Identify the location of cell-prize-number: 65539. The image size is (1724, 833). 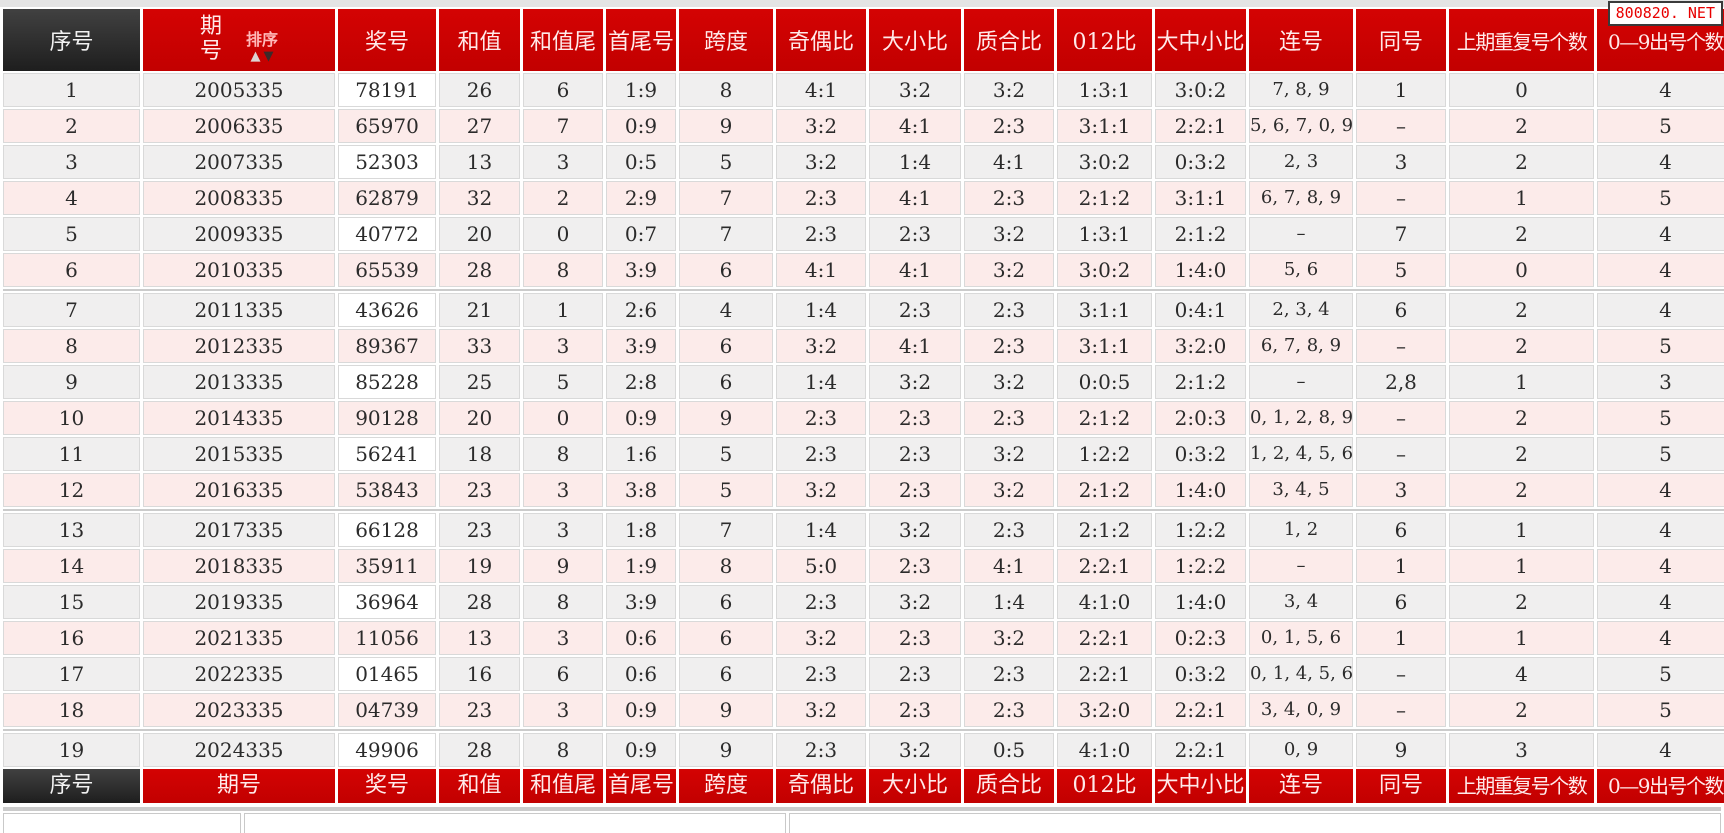
(387, 270).